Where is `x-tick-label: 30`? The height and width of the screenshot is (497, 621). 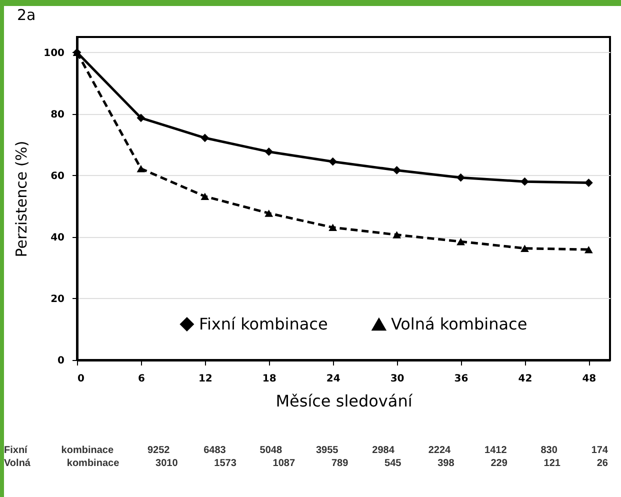 x-tick-label: 30 is located at coordinates (397, 379).